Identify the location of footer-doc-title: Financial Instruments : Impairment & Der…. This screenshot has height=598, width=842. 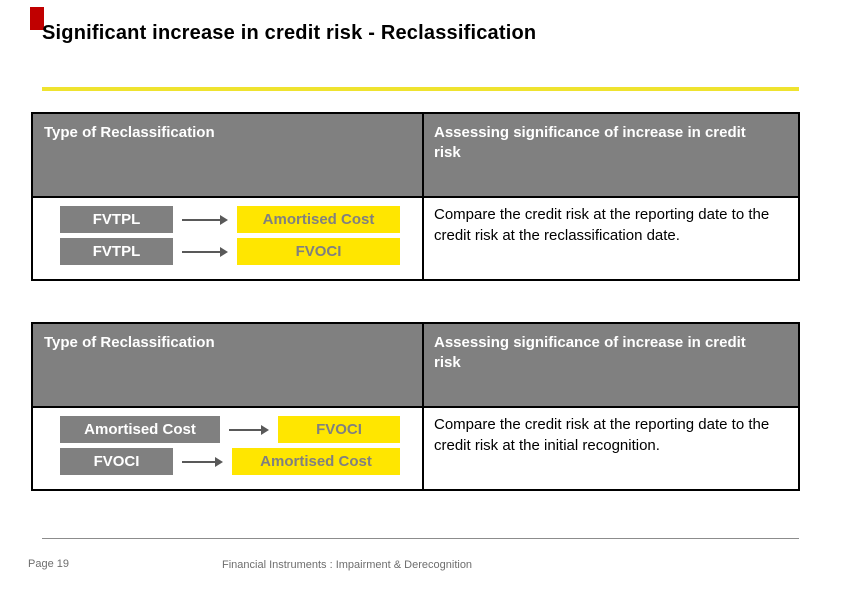
(347, 565).